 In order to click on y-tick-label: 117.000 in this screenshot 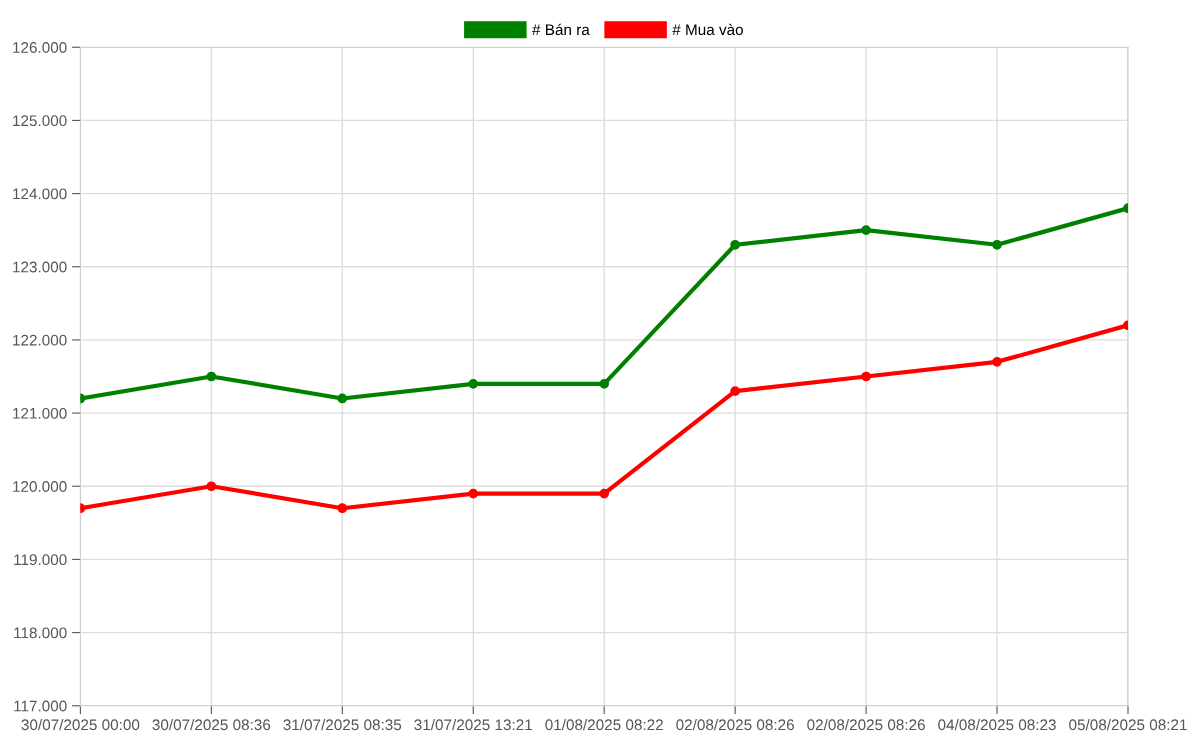, I will do `click(40, 706)`.